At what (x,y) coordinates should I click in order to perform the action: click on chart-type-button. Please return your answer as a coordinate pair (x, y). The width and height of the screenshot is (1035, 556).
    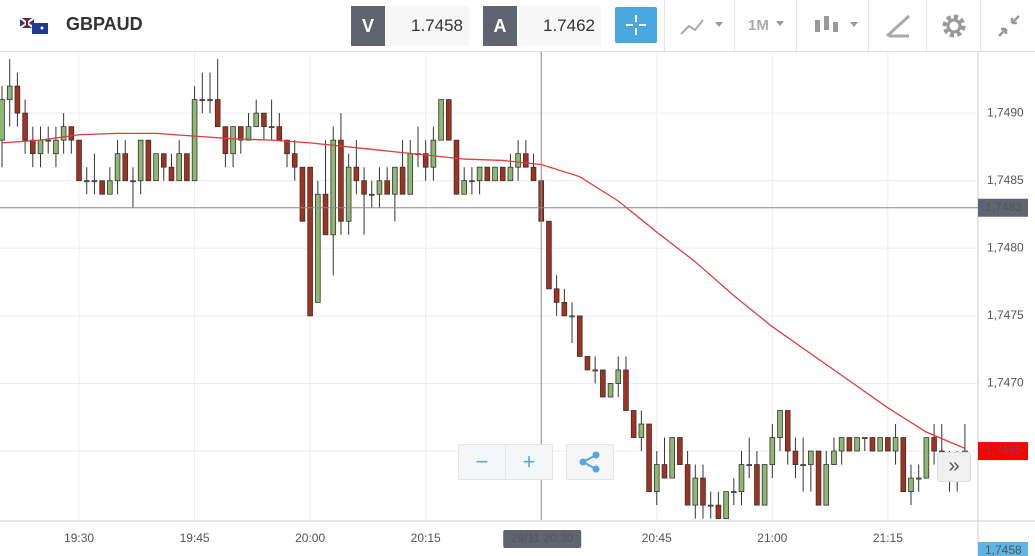
    Looking at the image, I should click on (699, 25).